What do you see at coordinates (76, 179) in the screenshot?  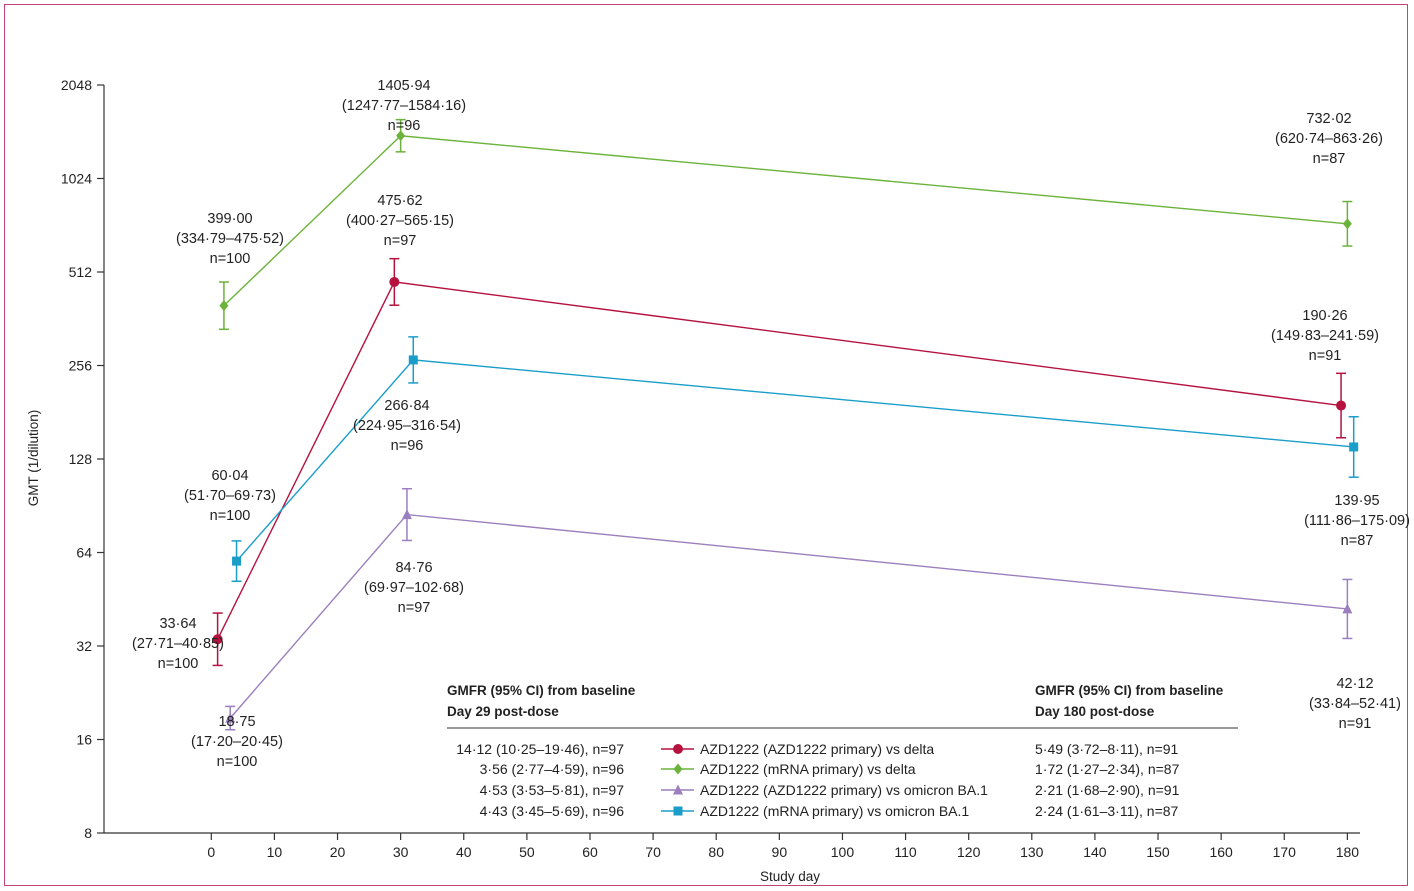 I see `y-tick-label: 1024` at bounding box center [76, 179].